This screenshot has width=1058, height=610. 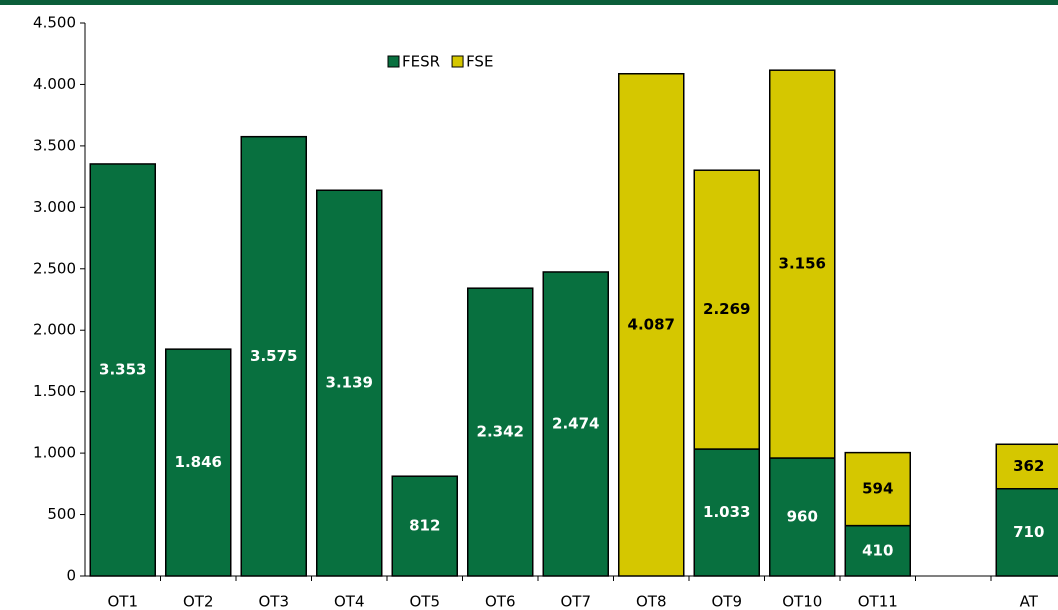 I want to click on x-tick-label: OT5, so click(x=424, y=601).